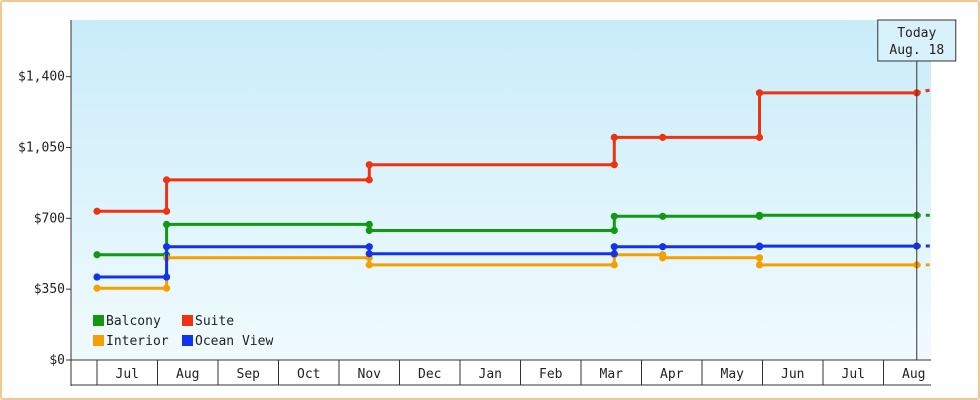 The width and height of the screenshot is (980, 400). Describe the element at coordinates (370, 374) in the screenshot. I see `month-label: Nov` at that location.